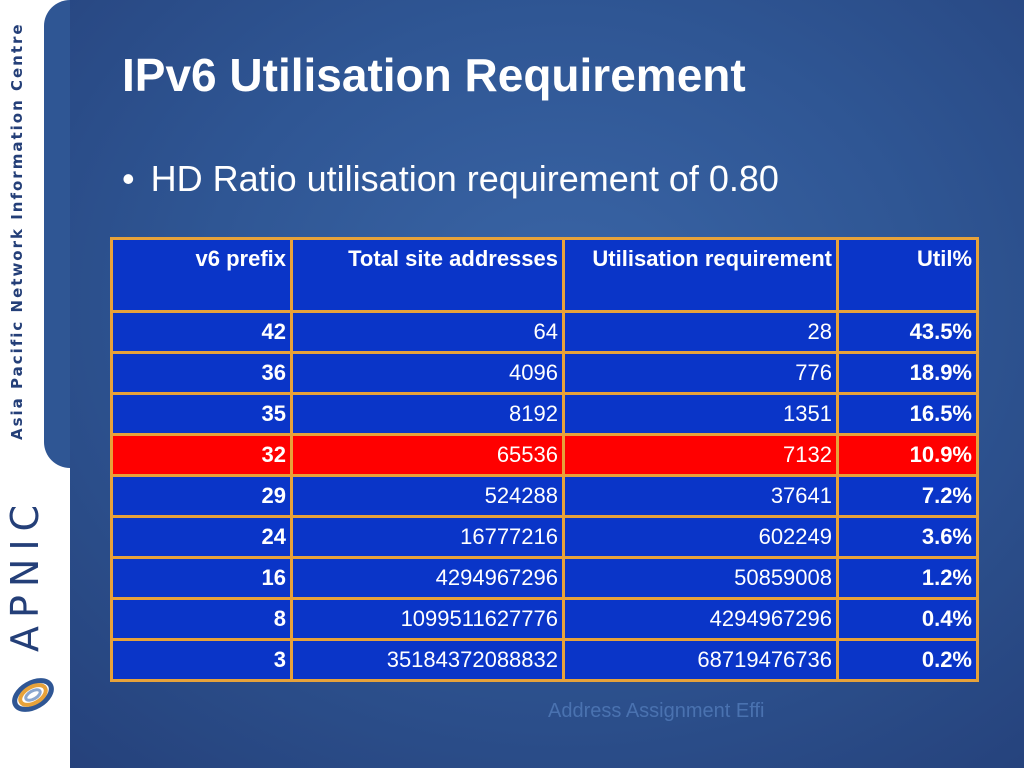 This screenshot has height=768, width=1024. I want to click on header-total: Total site addresses, so click(427, 275).